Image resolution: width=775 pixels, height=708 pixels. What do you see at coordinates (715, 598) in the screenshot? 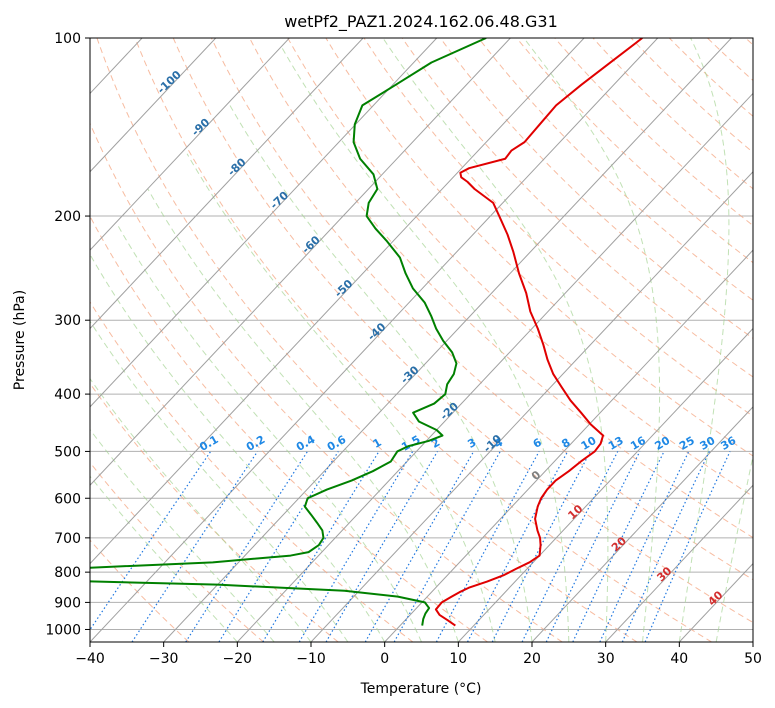
I see `isotherm-label: 40` at bounding box center [715, 598].